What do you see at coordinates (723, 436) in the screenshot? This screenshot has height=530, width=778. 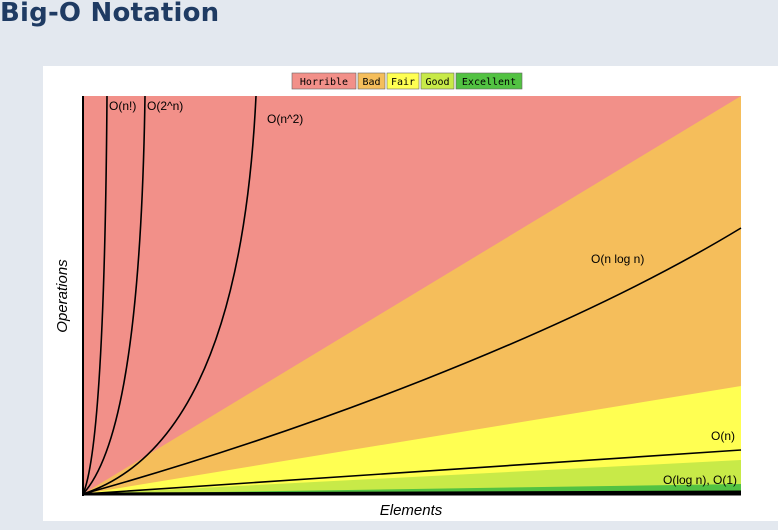 I see `curve-label-linear: O(n)` at bounding box center [723, 436].